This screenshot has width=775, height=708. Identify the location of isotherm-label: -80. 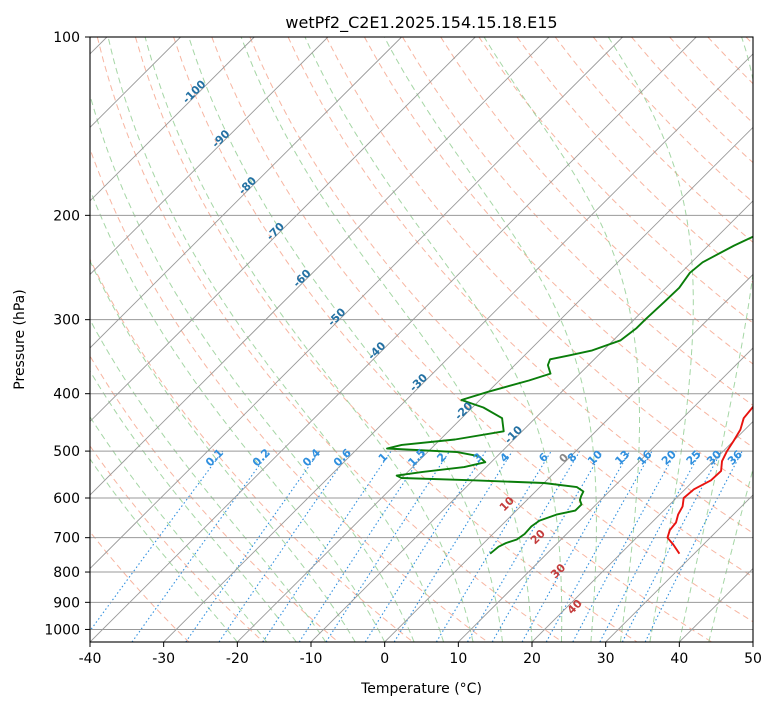
(247, 185).